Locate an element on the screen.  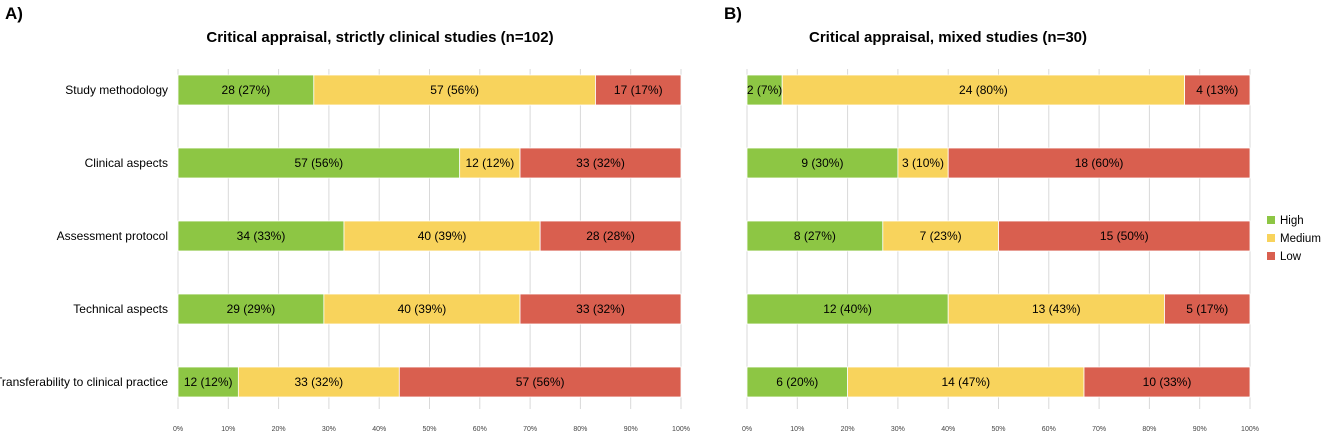
bar-medium-study-methodology is located at coordinates (454, 90).